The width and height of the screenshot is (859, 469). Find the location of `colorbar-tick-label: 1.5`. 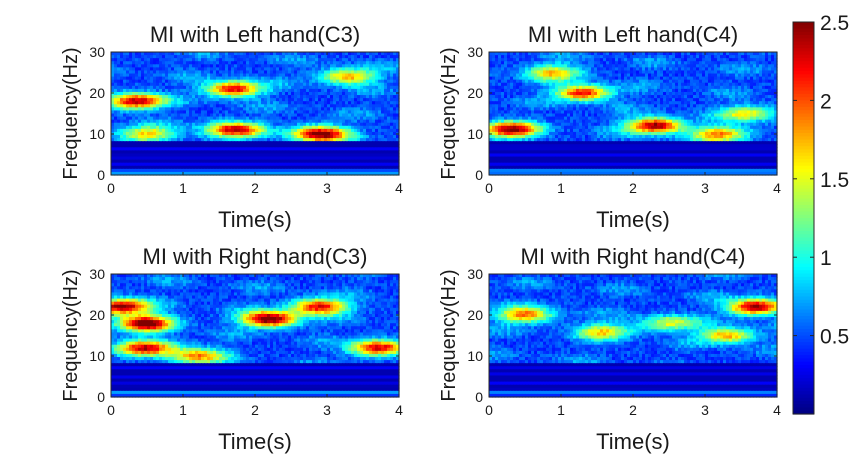

colorbar-tick-label: 1.5 is located at coordinates (834, 180).